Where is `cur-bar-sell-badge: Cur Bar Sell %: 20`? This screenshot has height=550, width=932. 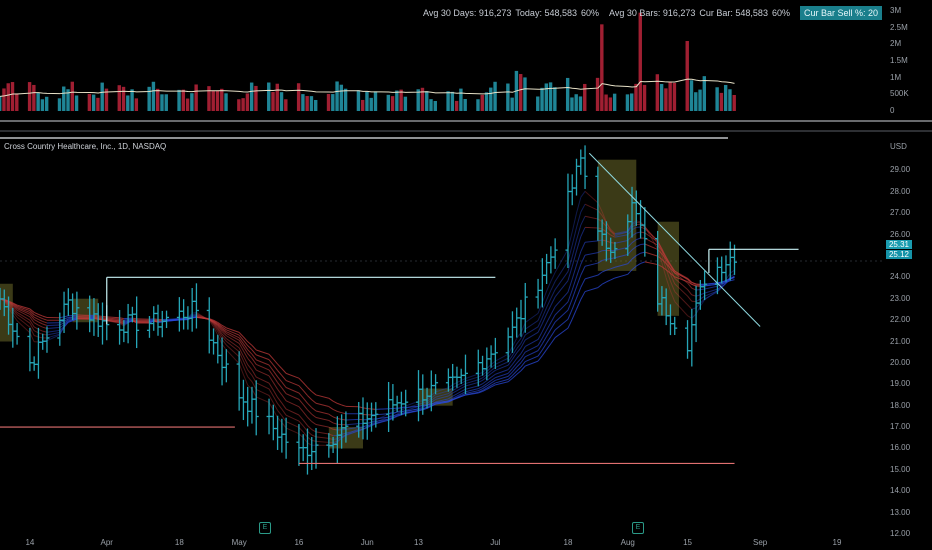 cur-bar-sell-badge: Cur Bar Sell %: 20 is located at coordinates (840, 13).